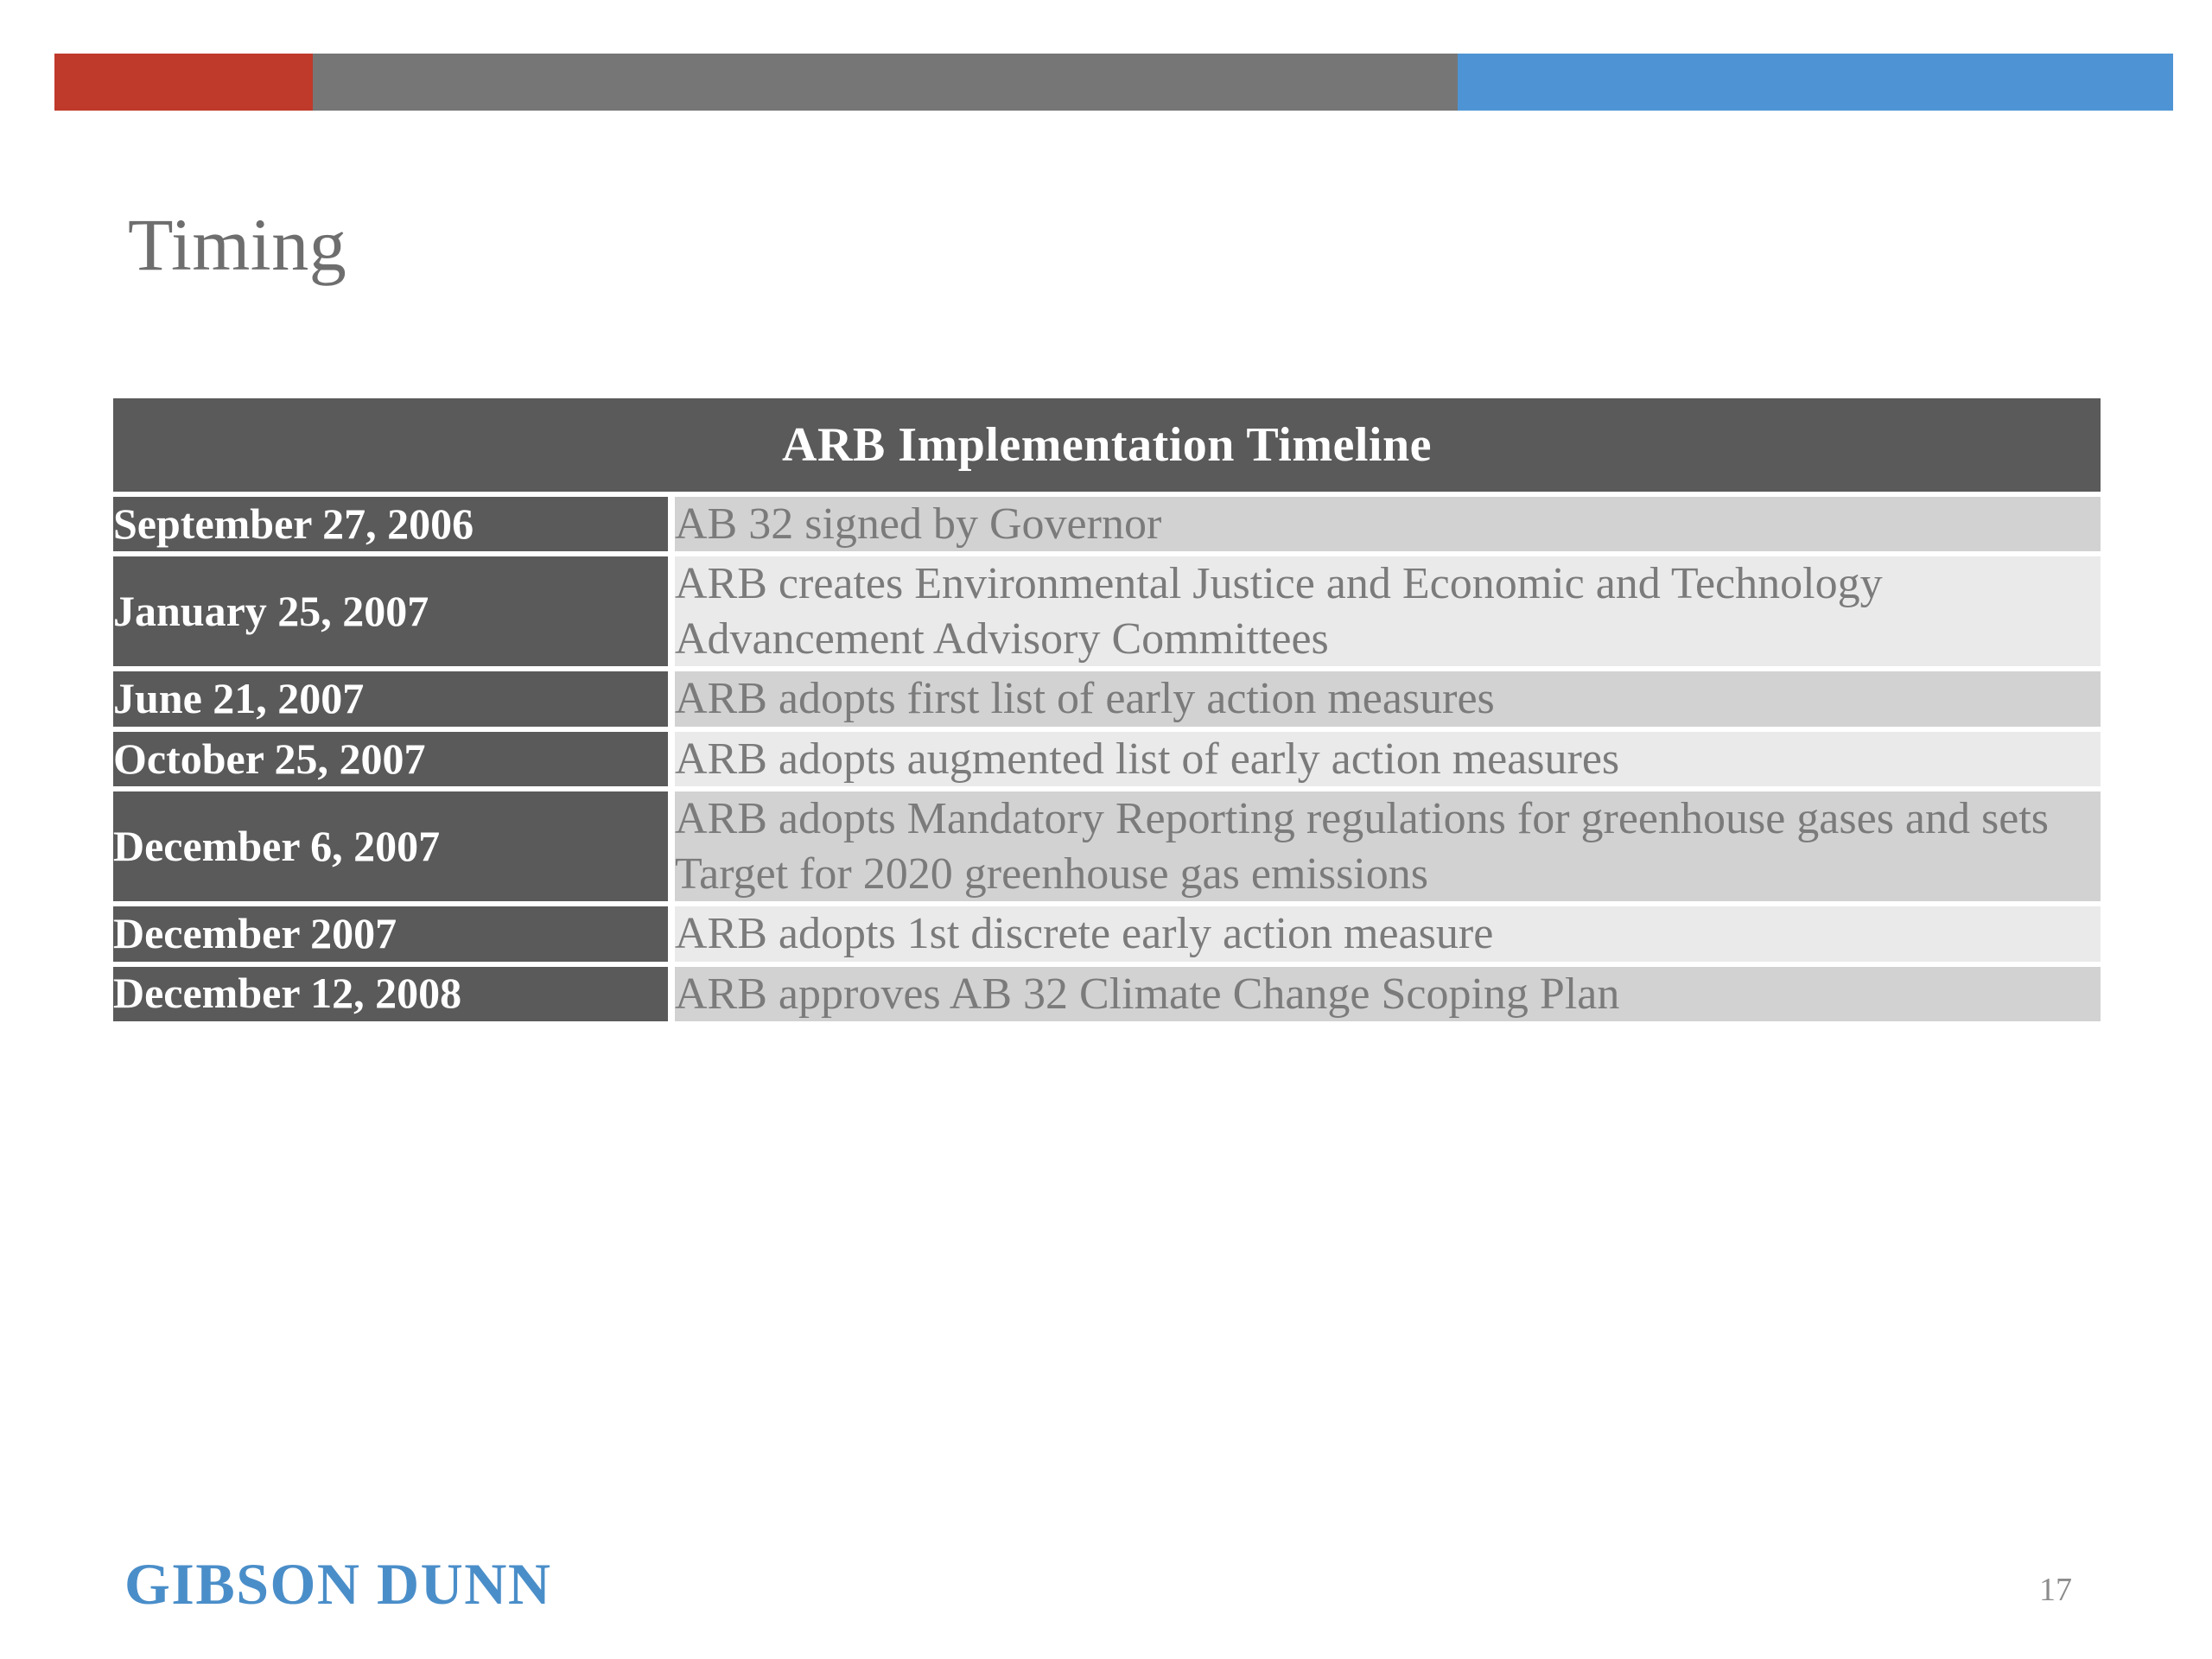 This screenshot has height=1659, width=2212. Describe the element at coordinates (1388, 527) in the screenshot. I see `timeline-description-cell: AB 32 signed by Governor` at that location.